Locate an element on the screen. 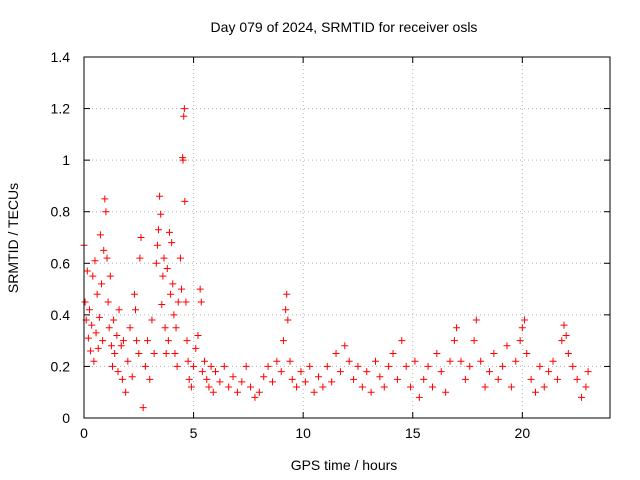 This screenshot has width=640, height=480. y-tick-label: 0 is located at coordinates (66, 418).